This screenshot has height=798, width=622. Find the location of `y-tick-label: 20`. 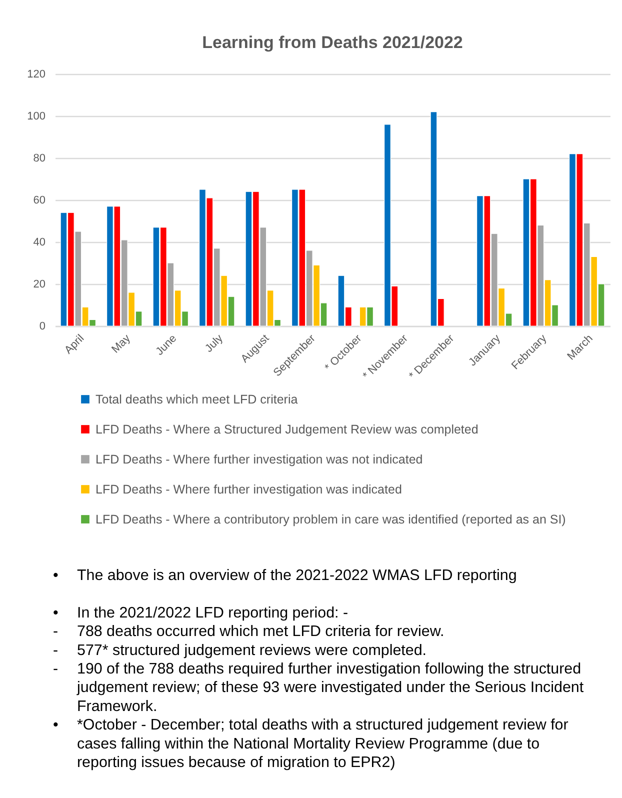

y-tick-label: 20 is located at coordinates (39, 284).